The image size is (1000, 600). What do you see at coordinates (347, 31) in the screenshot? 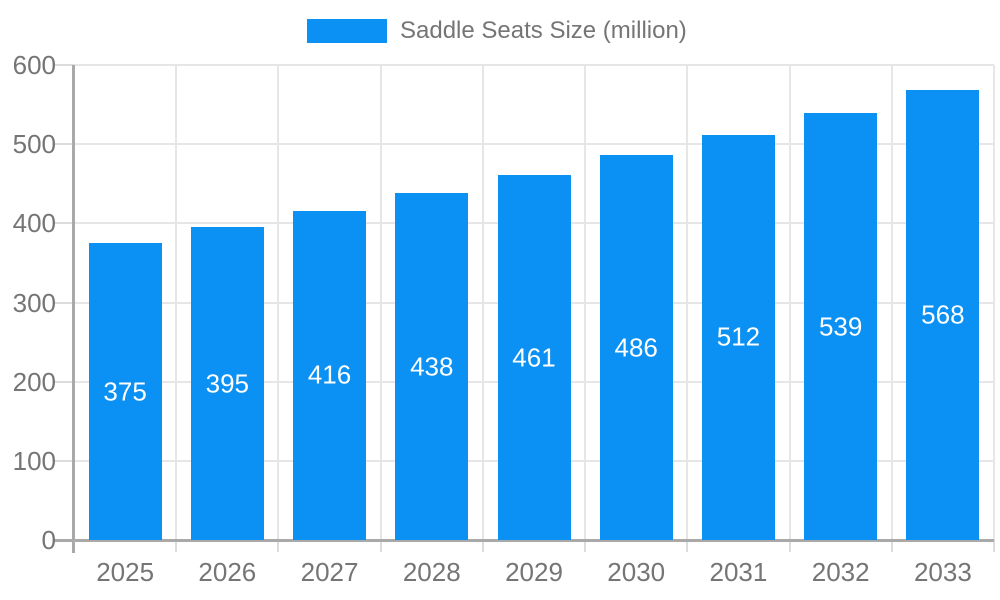
I see `legend-swatch` at bounding box center [347, 31].